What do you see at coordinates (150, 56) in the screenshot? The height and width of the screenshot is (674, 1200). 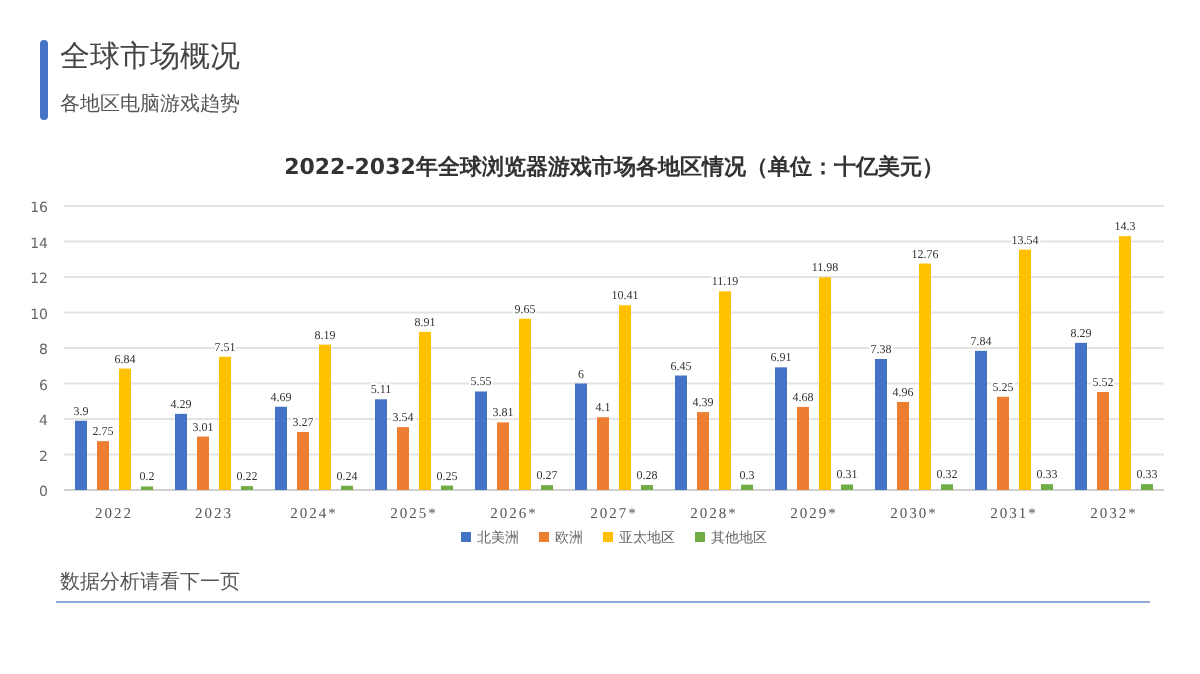 I see `text: 全球市场概况` at bounding box center [150, 56].